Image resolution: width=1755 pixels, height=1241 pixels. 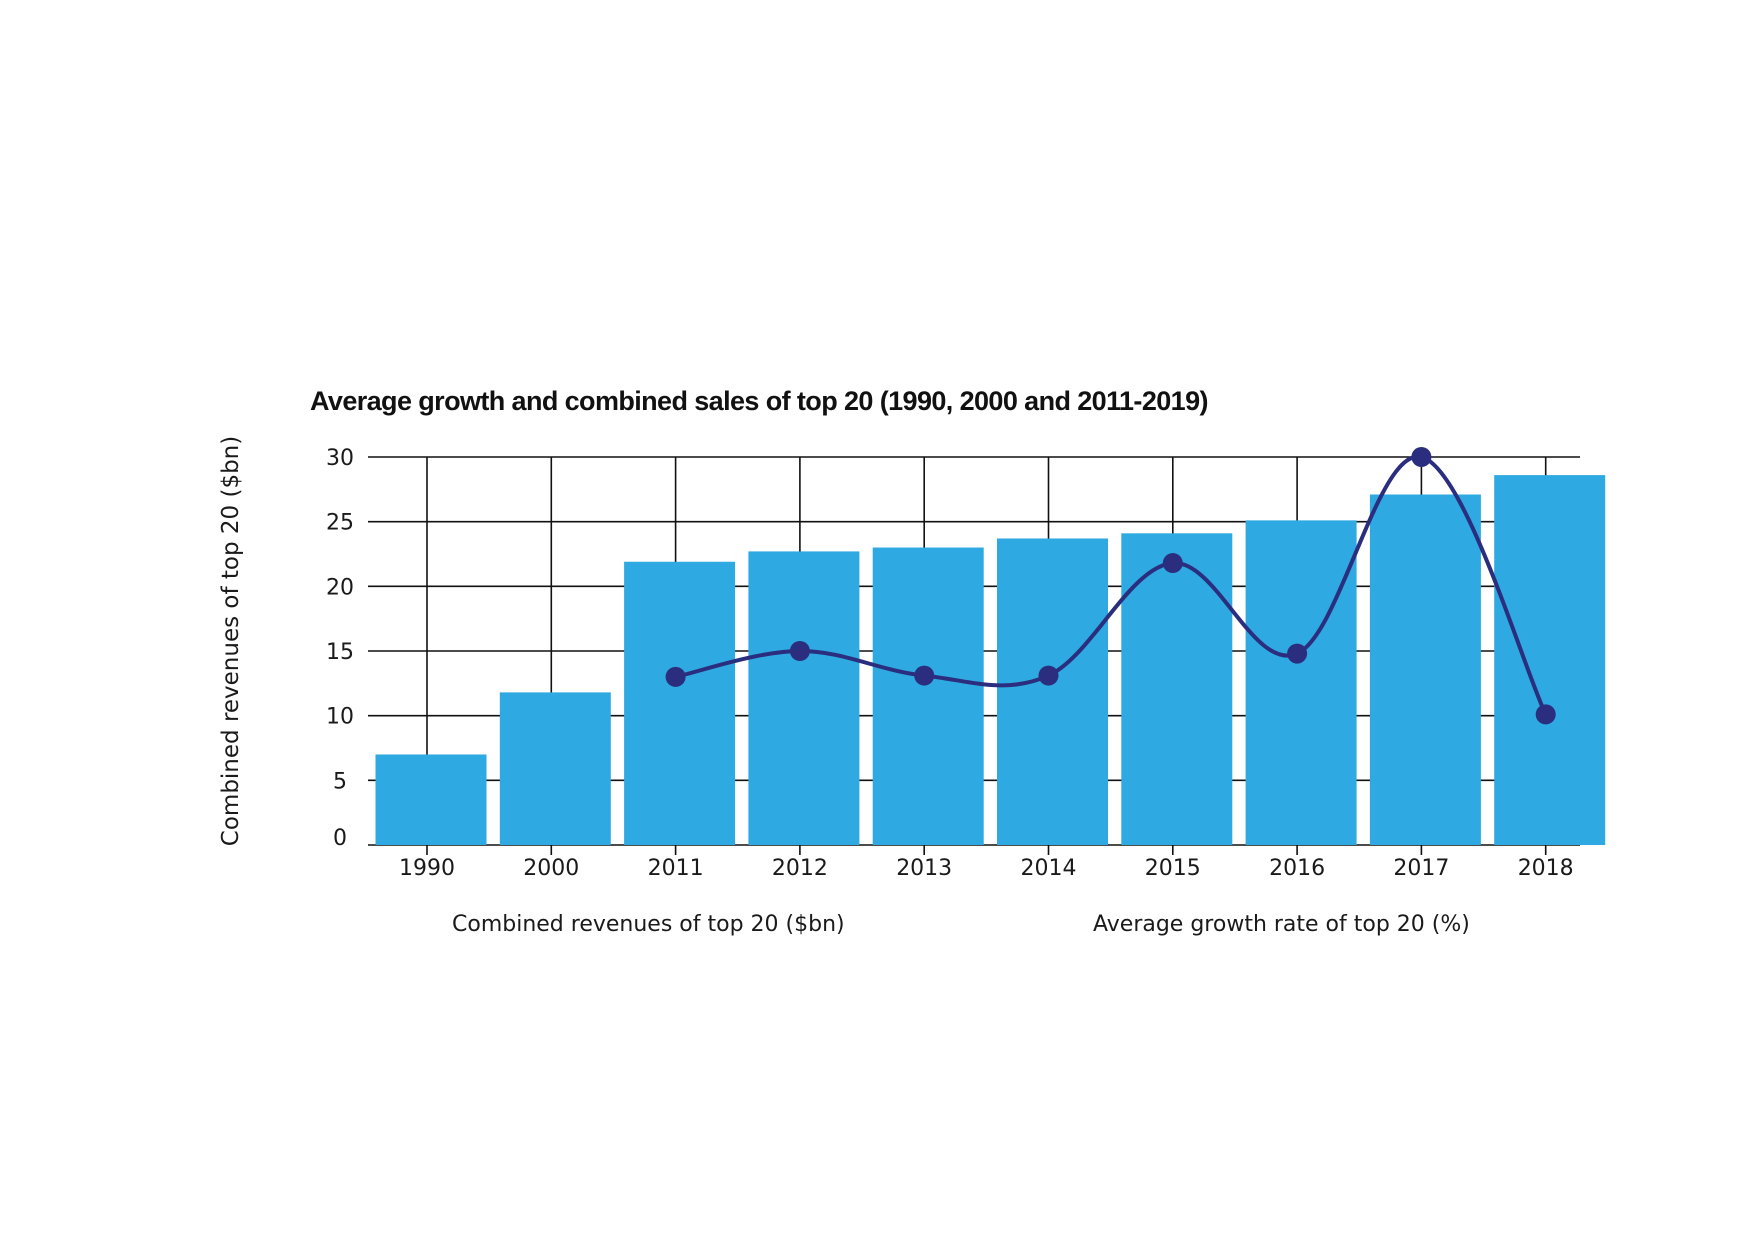 I want to click on y-tick-label: 0, so click(x=340, y=838).